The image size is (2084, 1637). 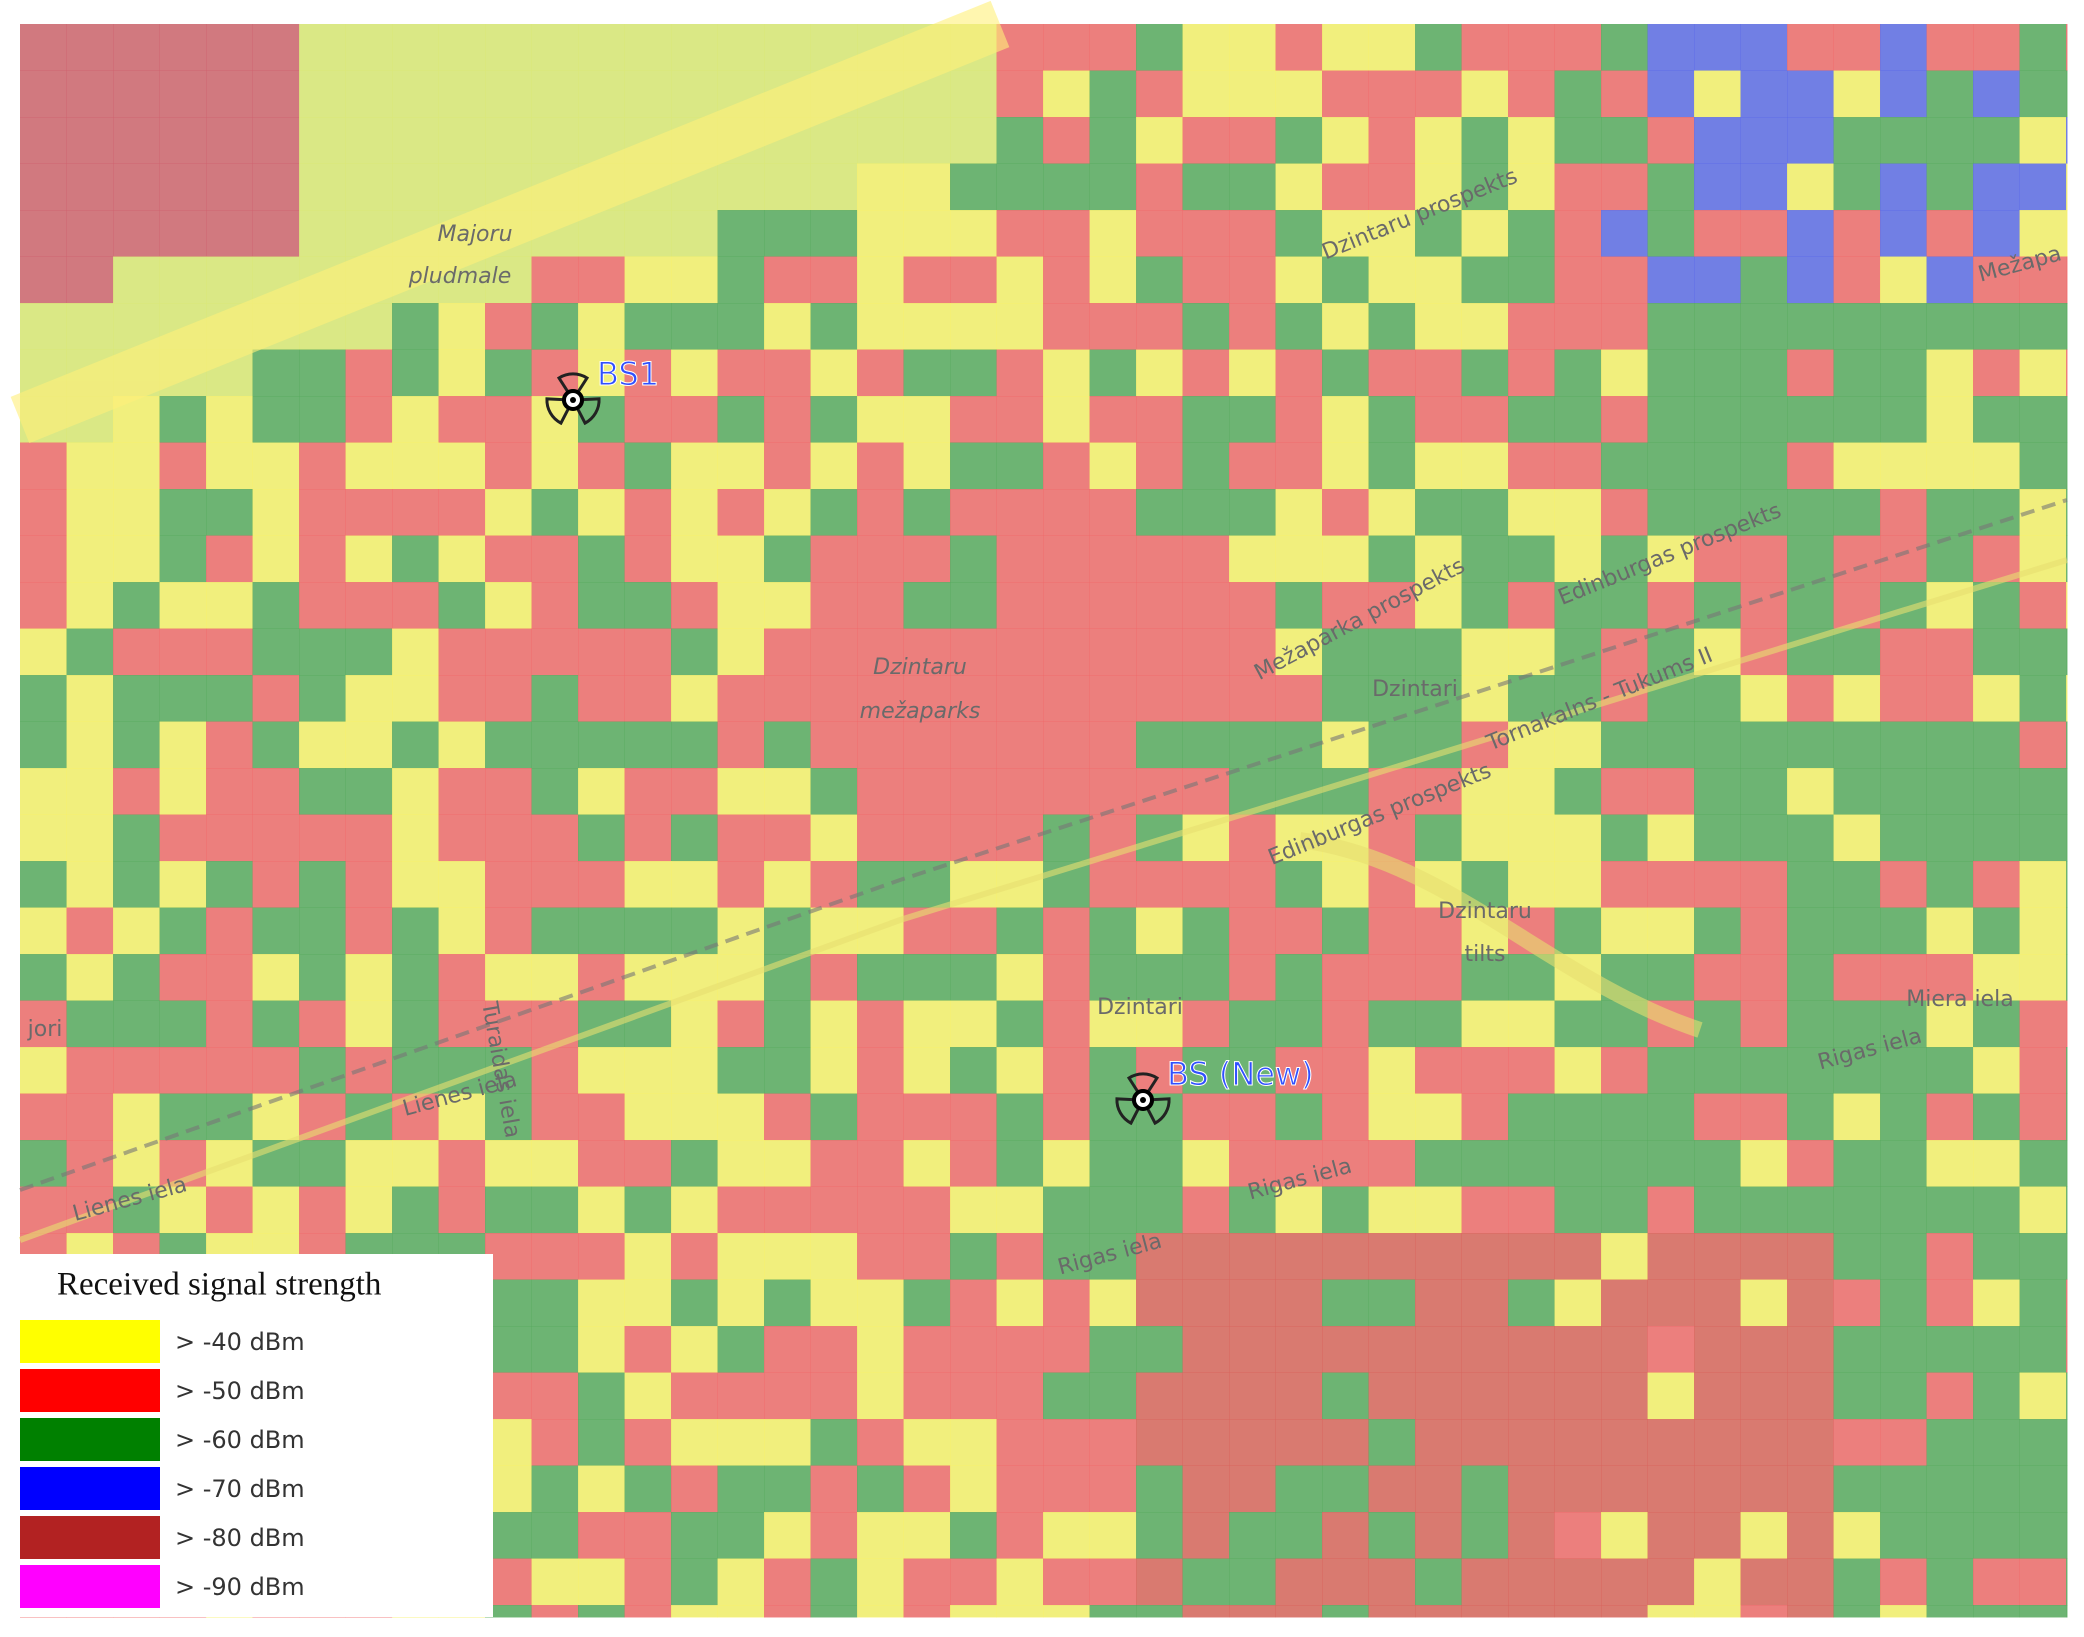 What do you see at coordinates (474, 234) in the screenshot?
I see `street-label: Majoru` at bounding box center [474, 234].